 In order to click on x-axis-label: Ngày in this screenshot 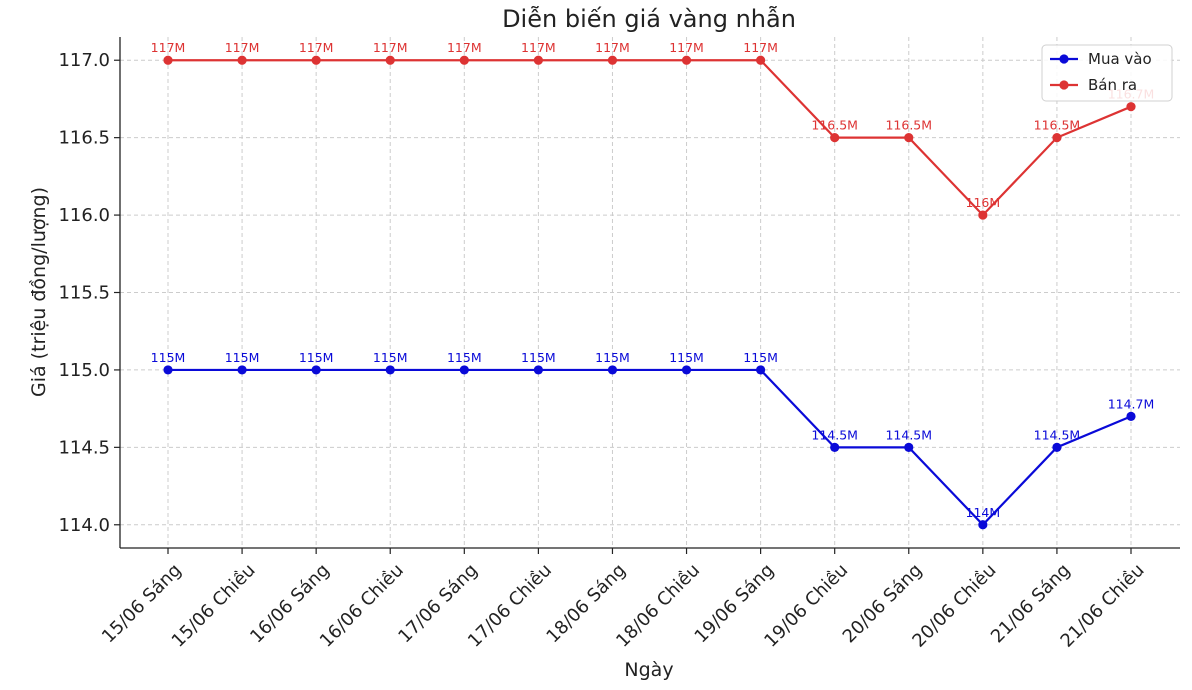, I will do `click(648, 670)`.